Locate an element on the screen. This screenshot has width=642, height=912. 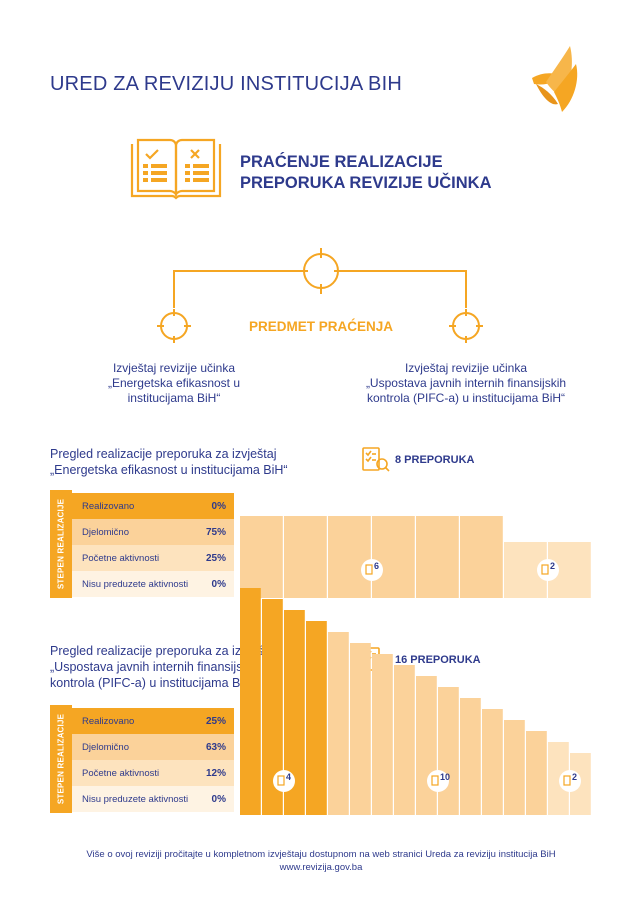
open-book-checklist-icon is located at coordinates (176, 169).